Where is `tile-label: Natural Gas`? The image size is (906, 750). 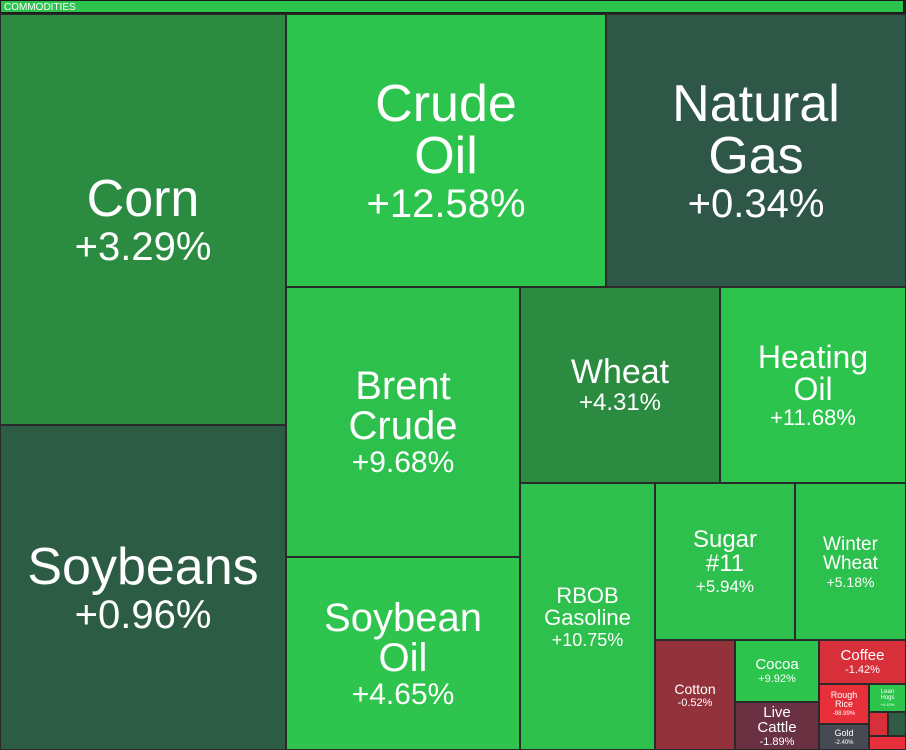 tile-label: Natural Gas is located at coordinates (756, 129).